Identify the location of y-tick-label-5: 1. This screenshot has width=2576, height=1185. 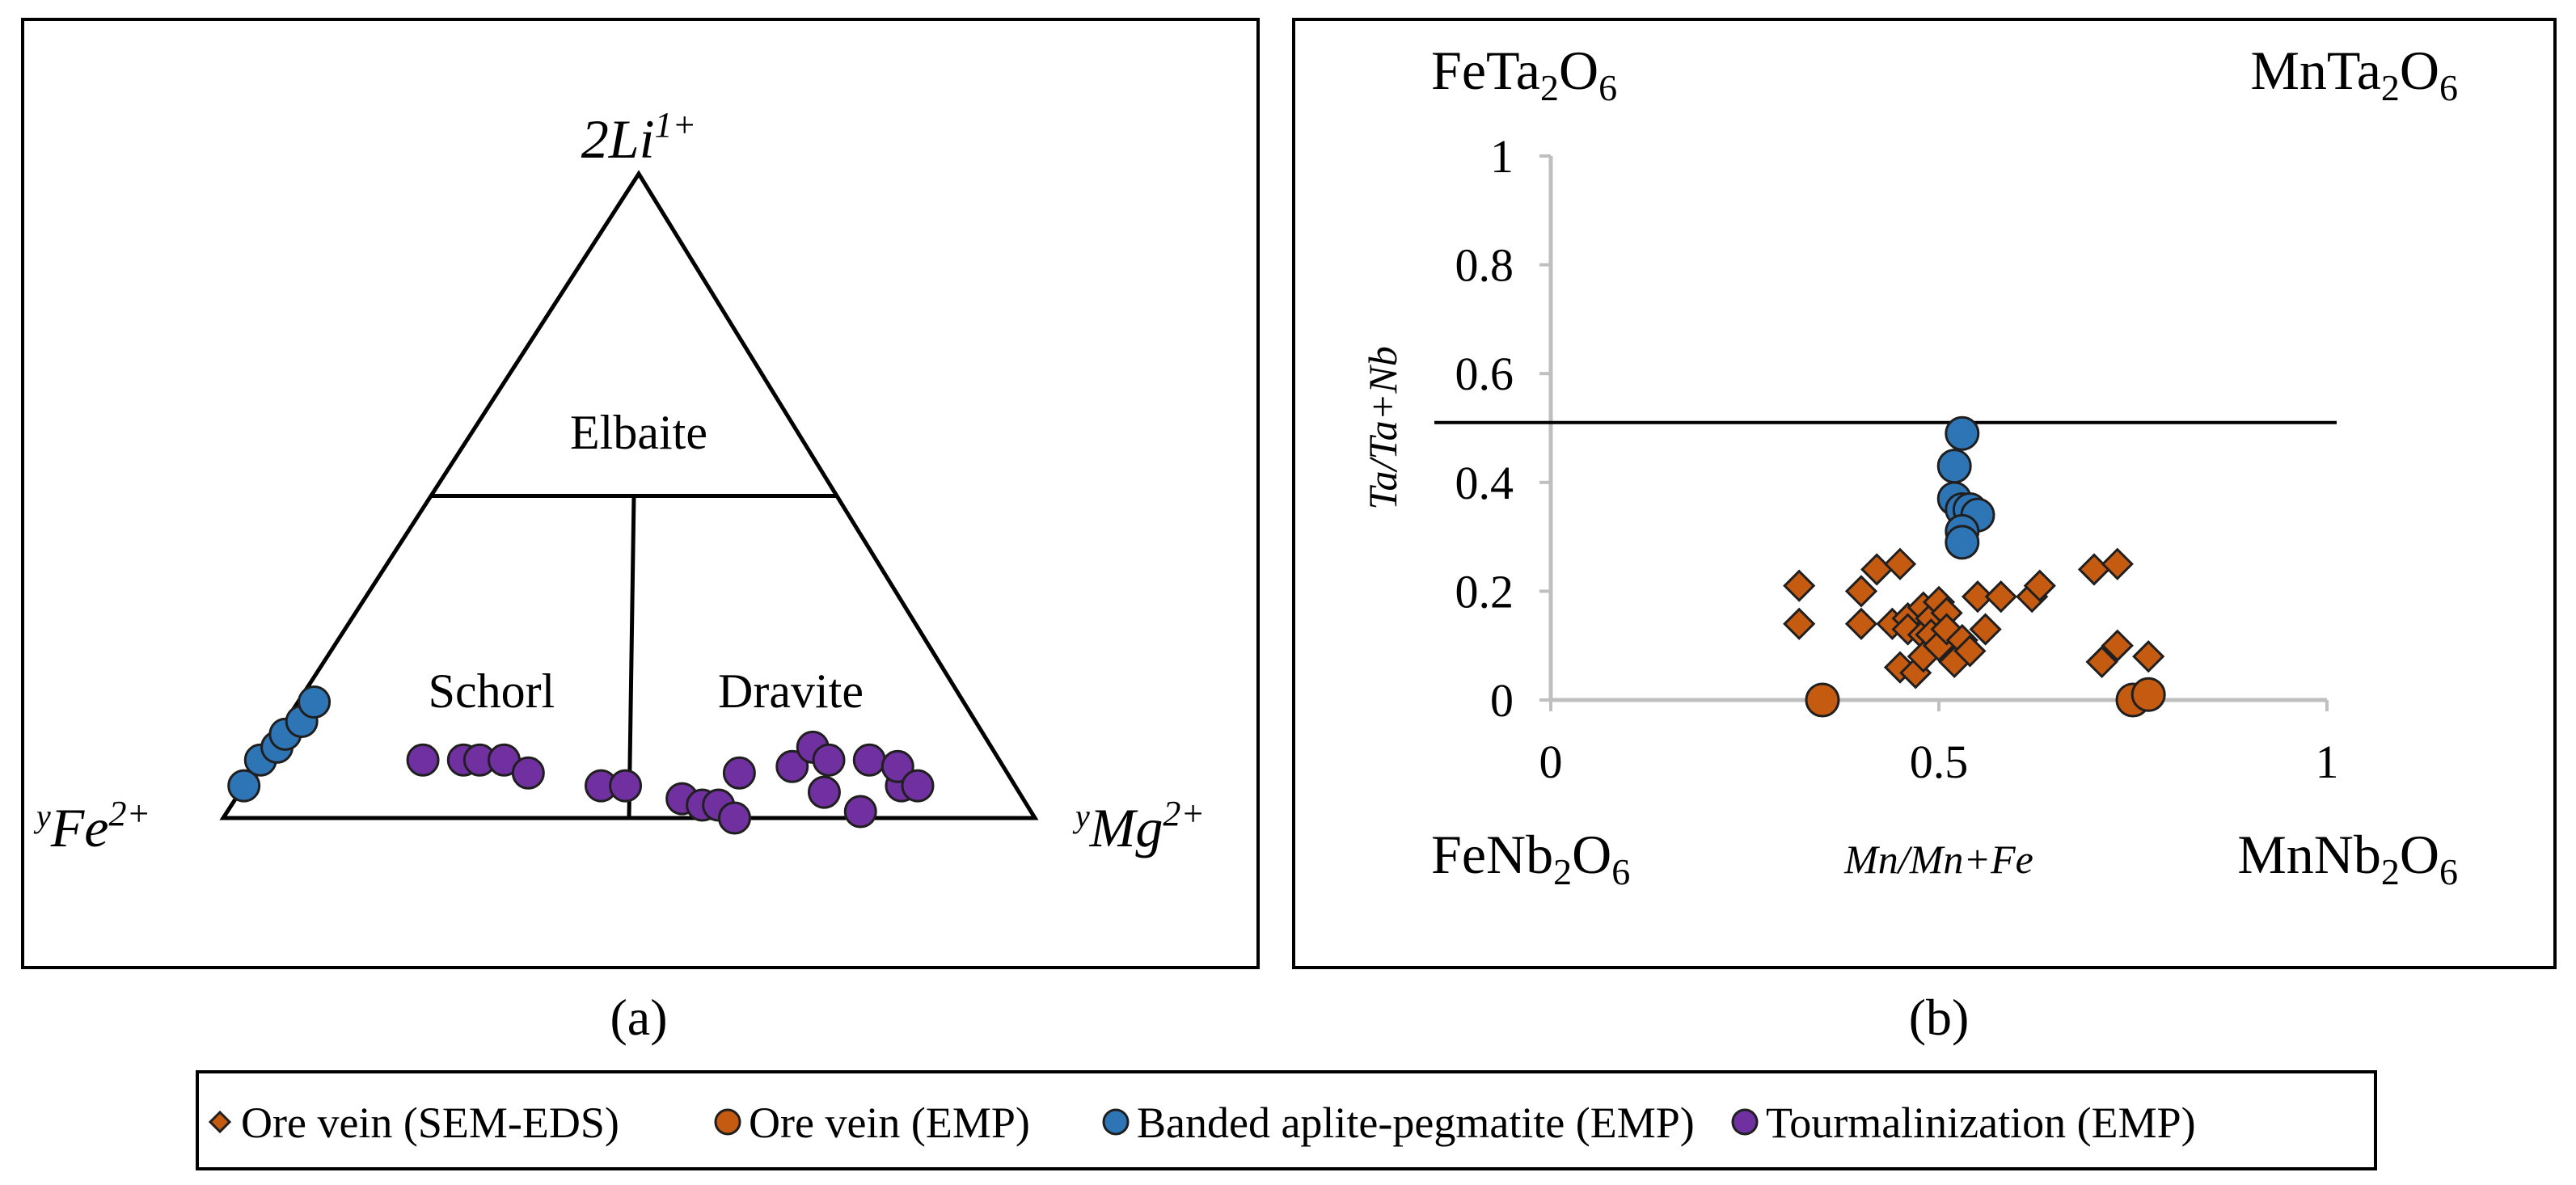
(1502, 156).